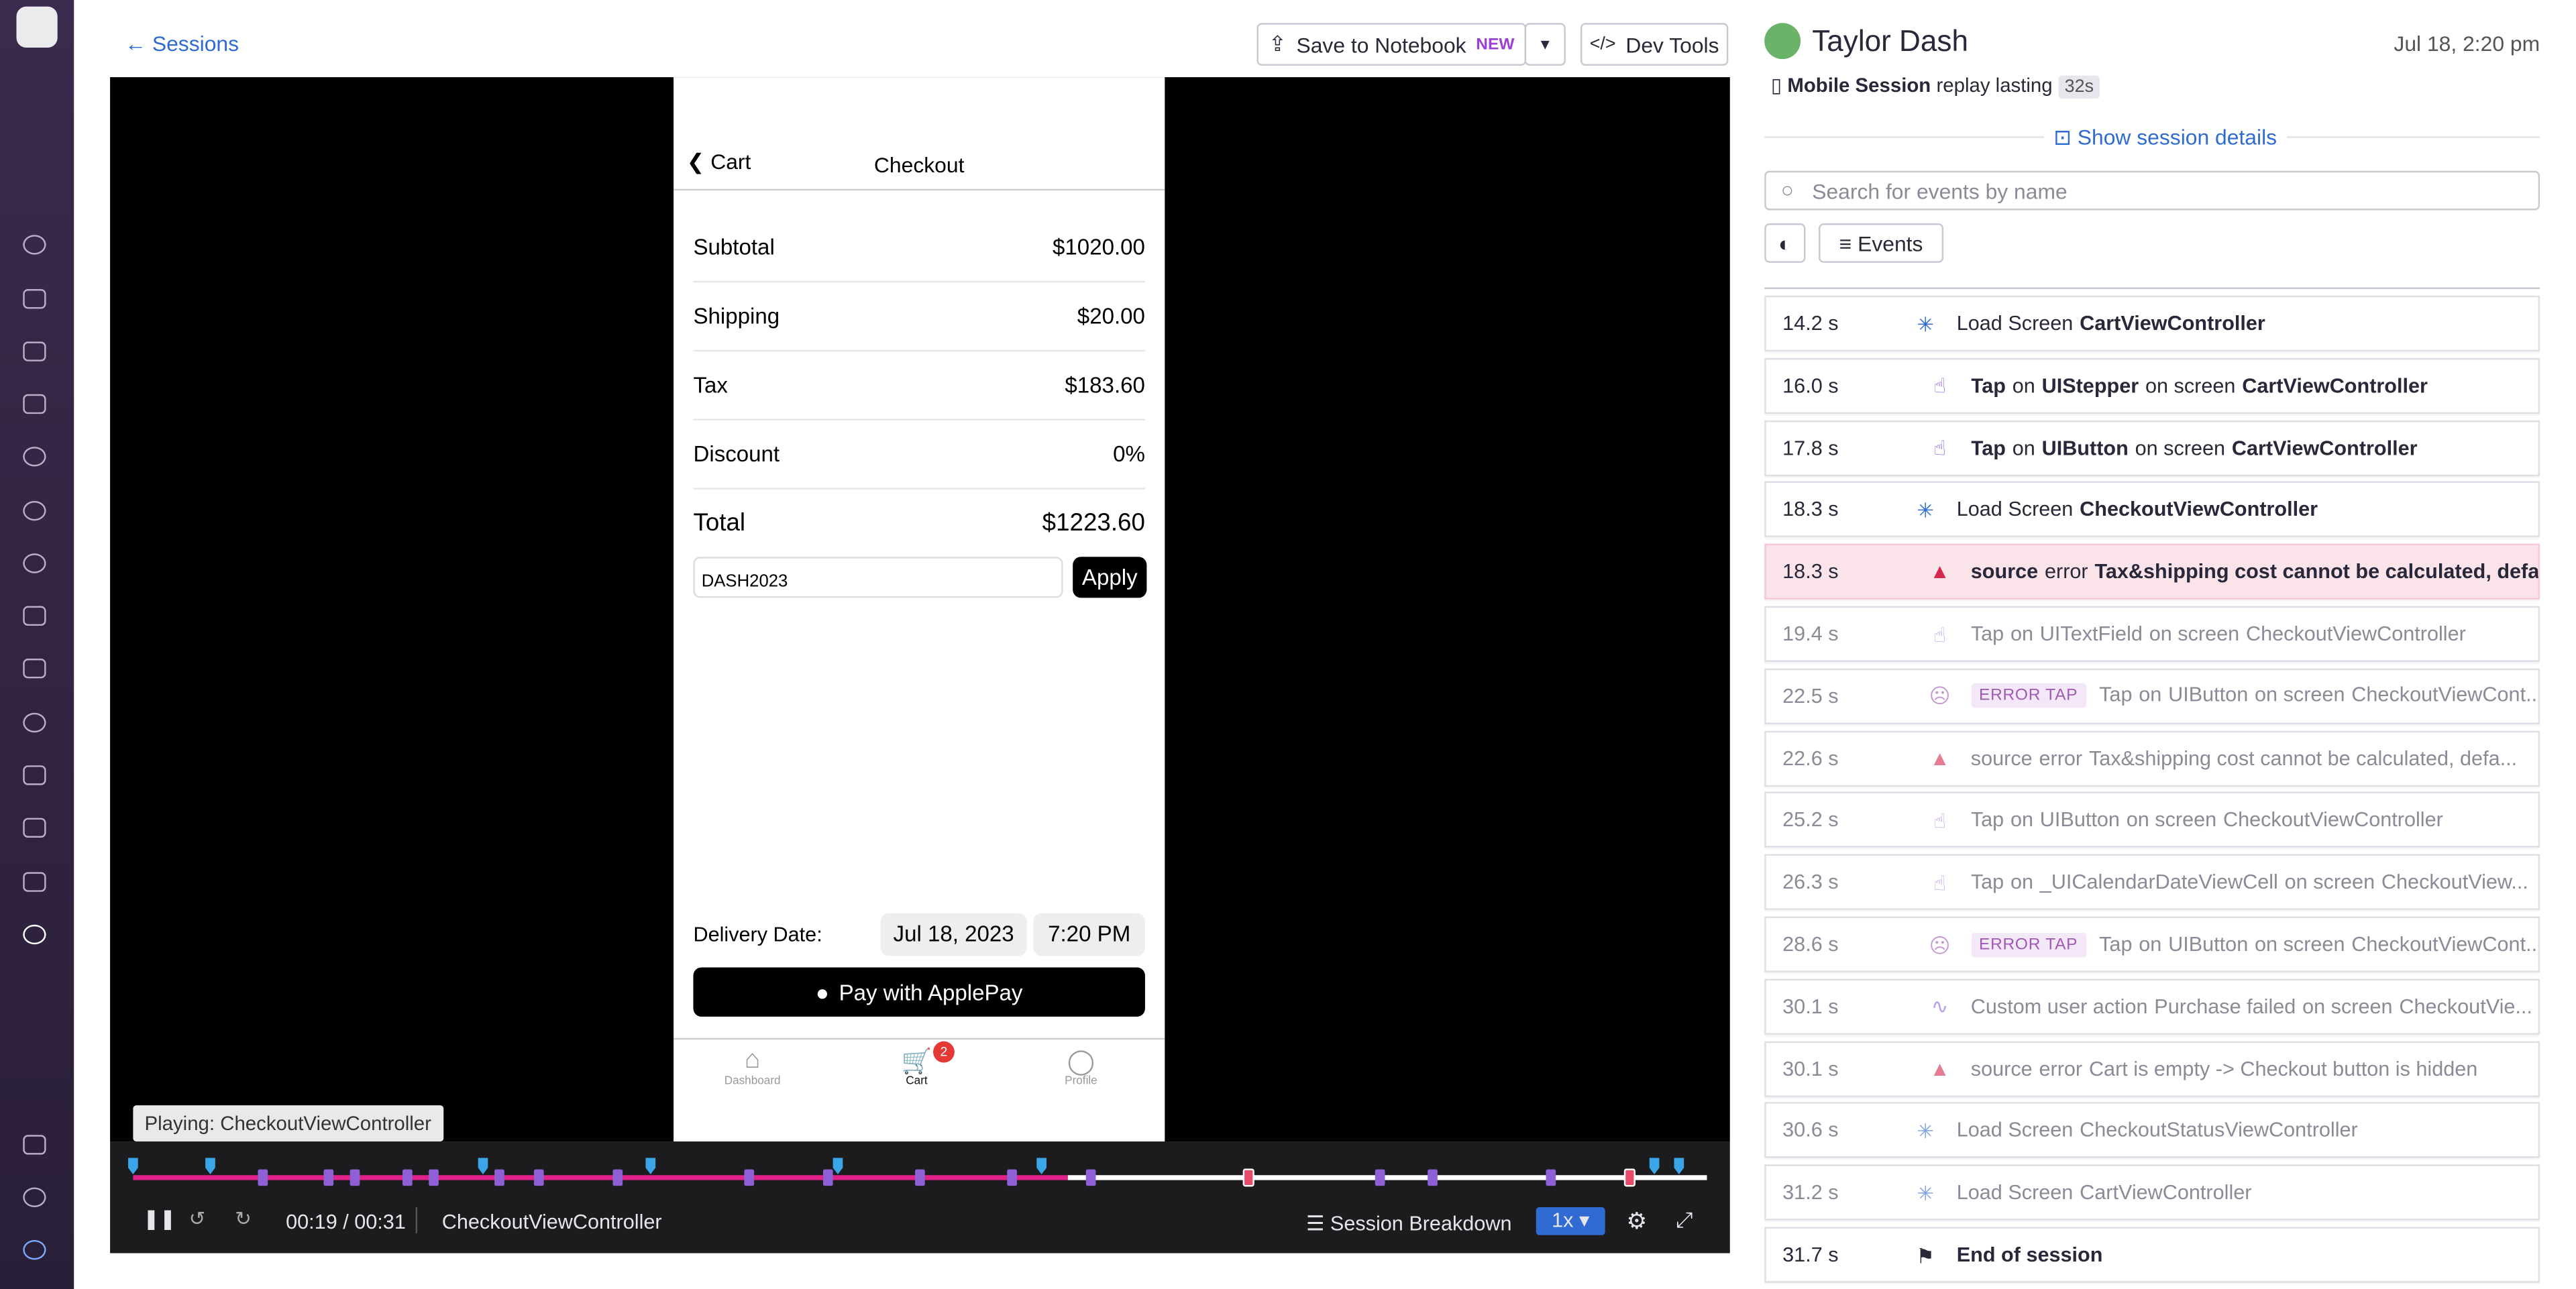 Image resolution: width=2576 pixels, height=1289 pixels. I want to click on event-row: 31.2 s ✳ Load Screen CartViewController, so click(2152, 1193).